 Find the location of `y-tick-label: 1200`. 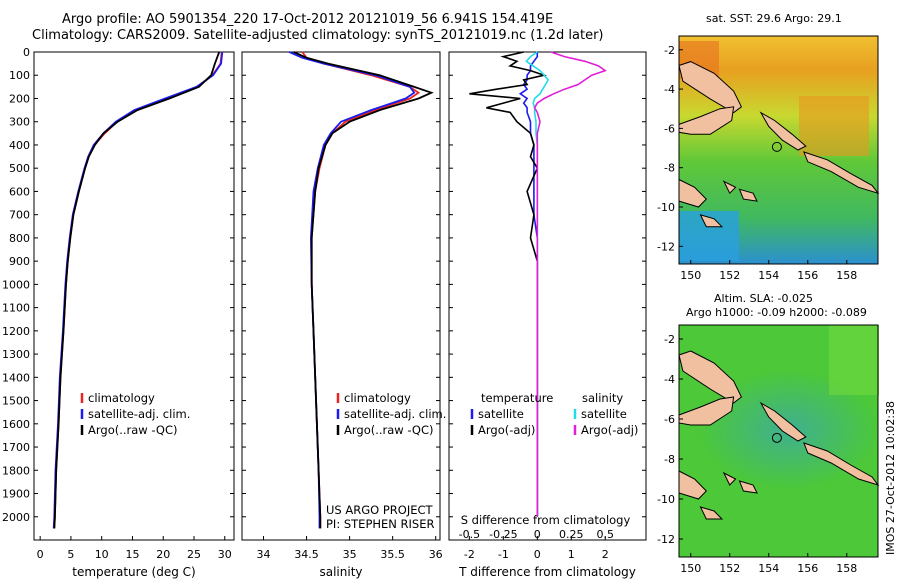

y-tick-label: 1200 is located at coordinates (16, 331).